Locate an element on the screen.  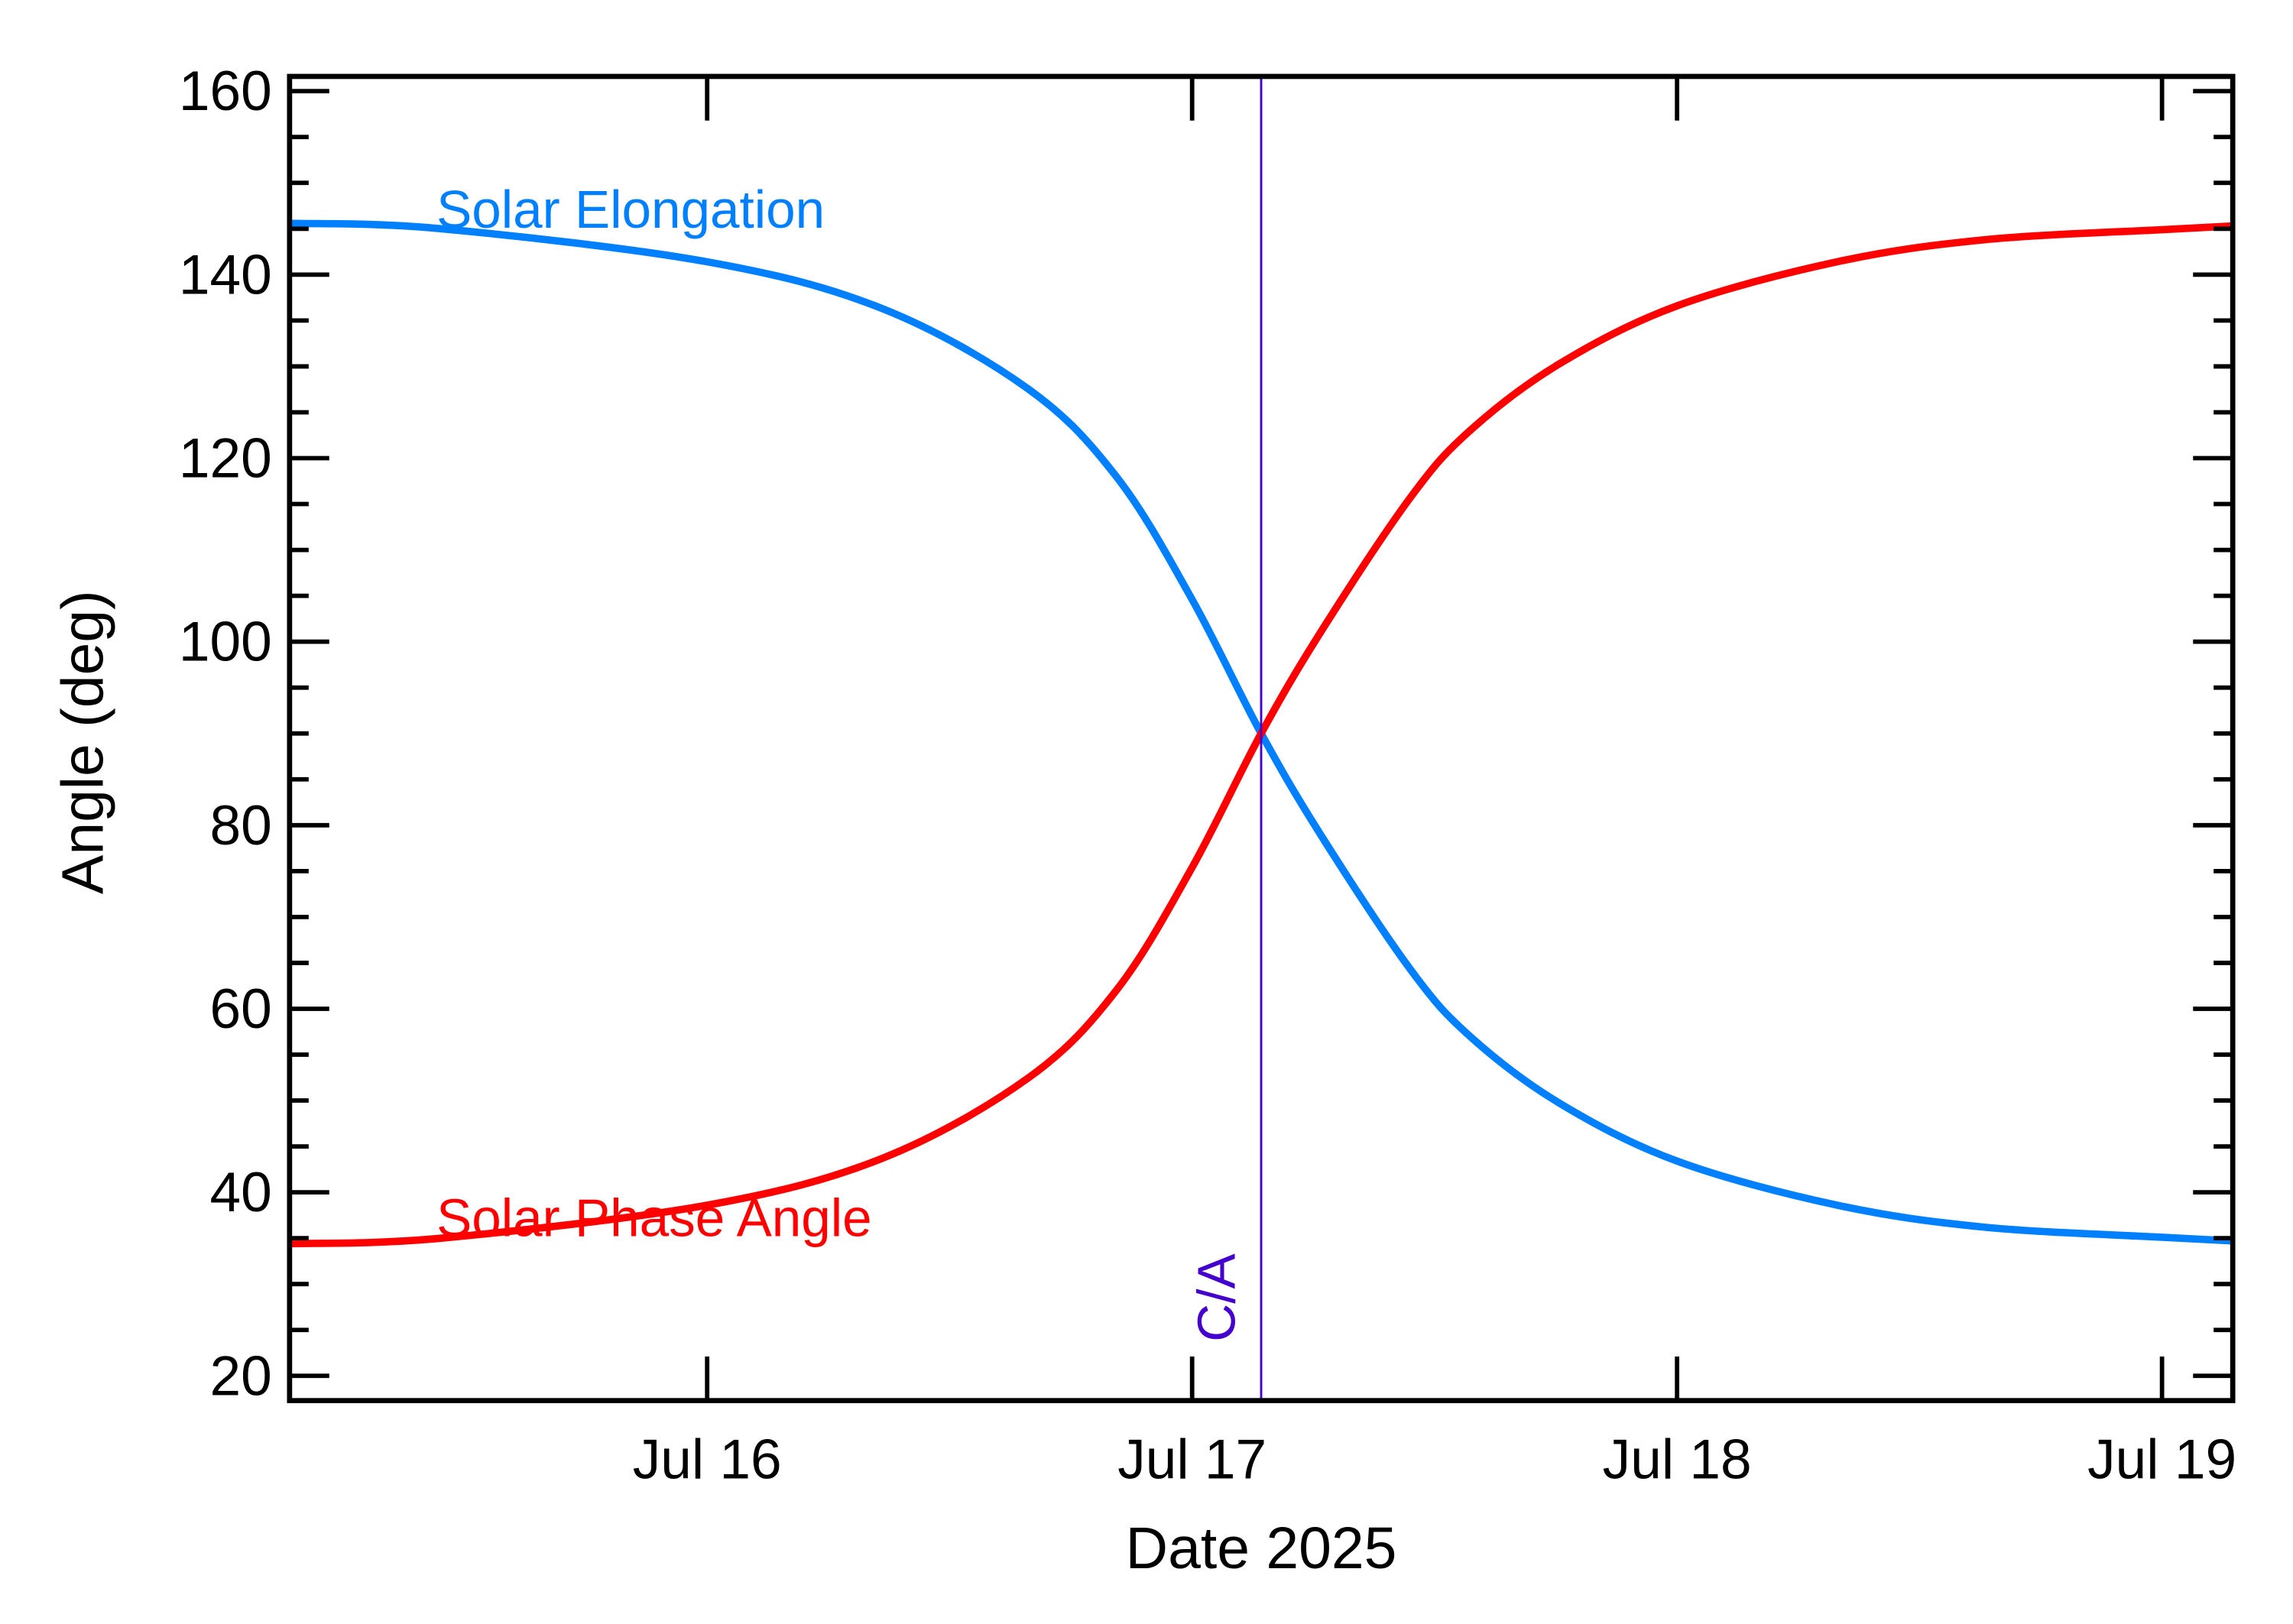
series-label-solar-elongation: Solar Elongation is located at coordinates (630, 209).